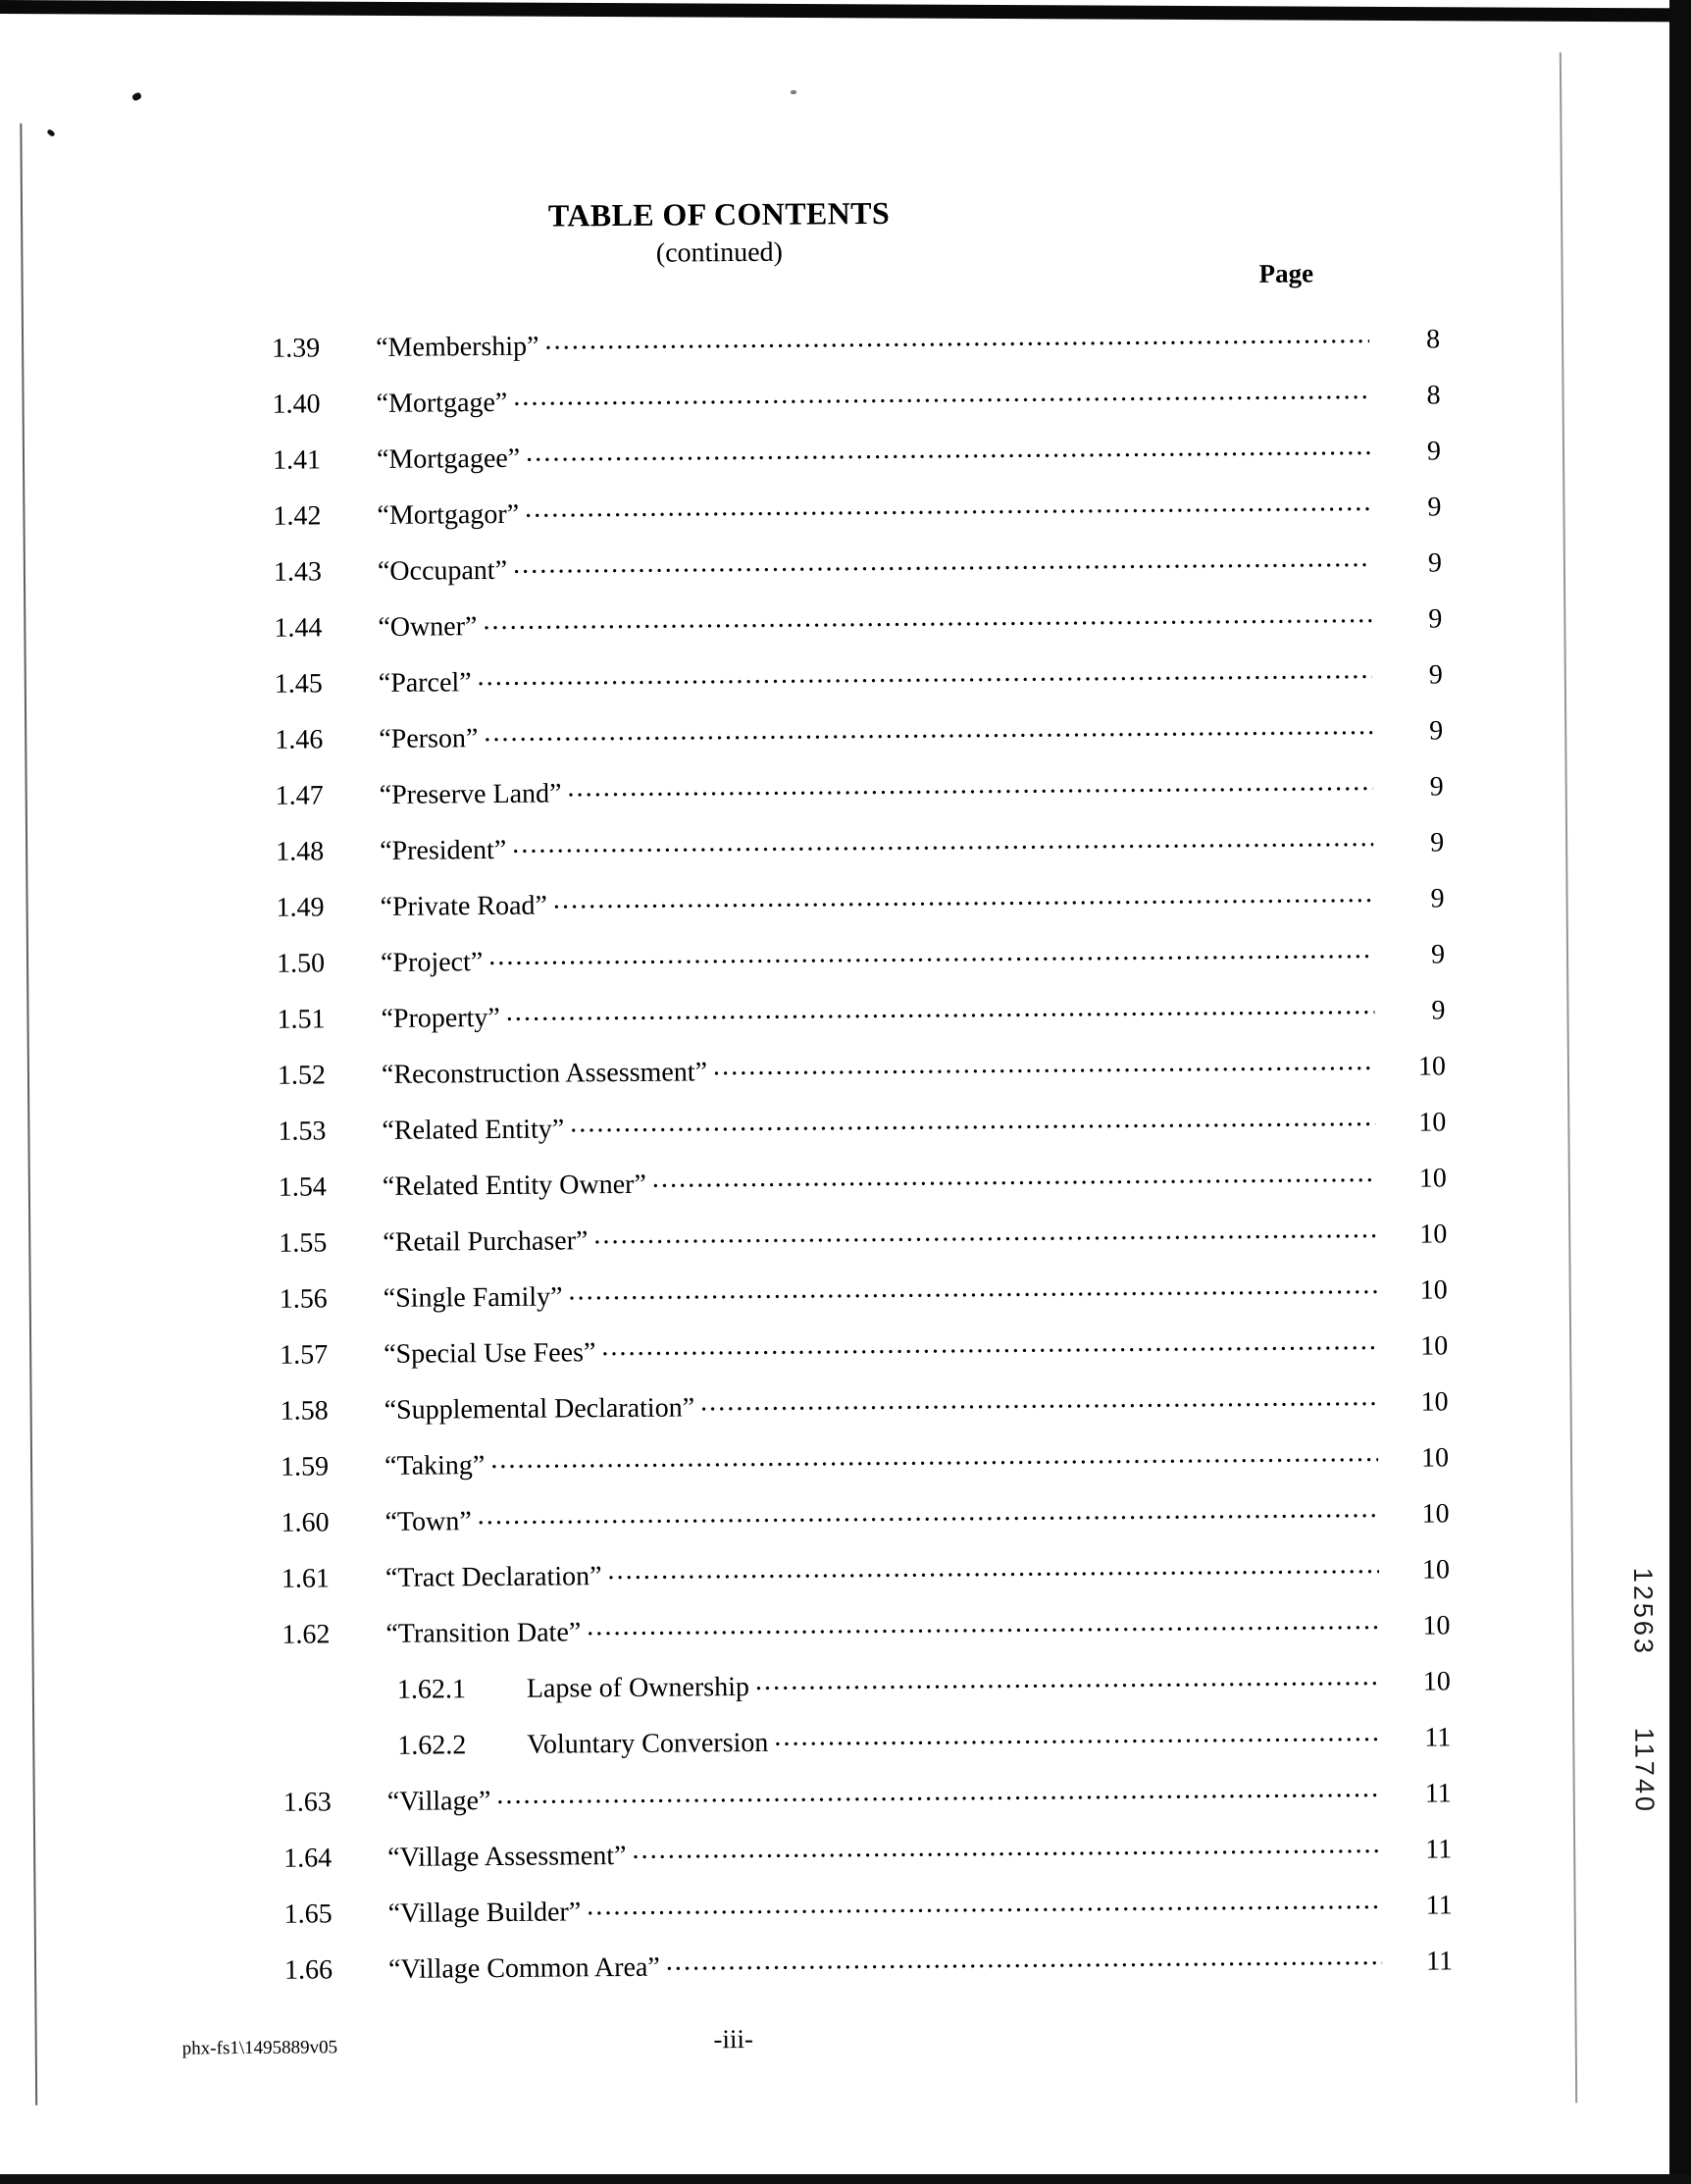  Describe the element at coordinates (299, 795) in the screenshot. I see `toc-entry-number: 1.47` at that location.